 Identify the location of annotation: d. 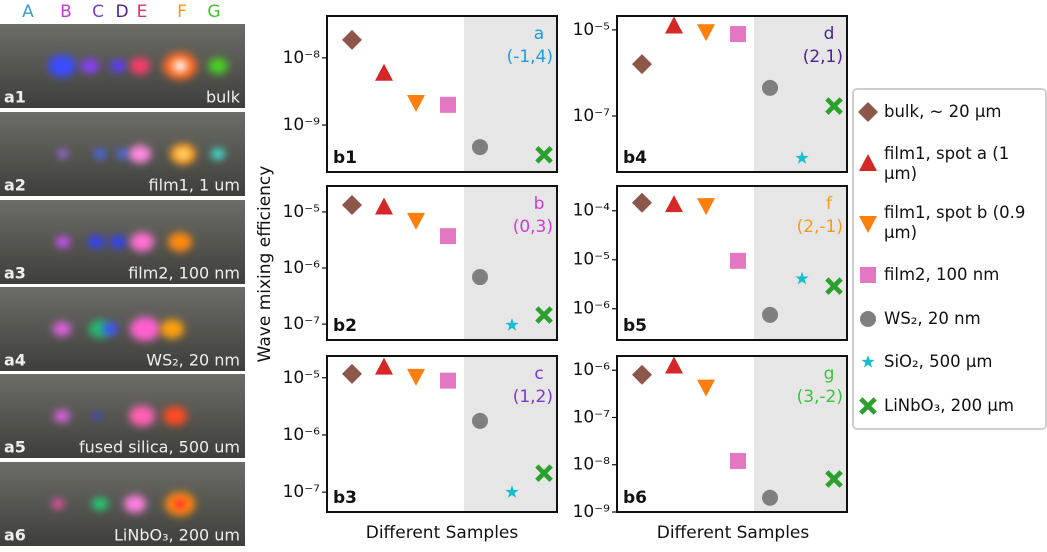
(829, 34).